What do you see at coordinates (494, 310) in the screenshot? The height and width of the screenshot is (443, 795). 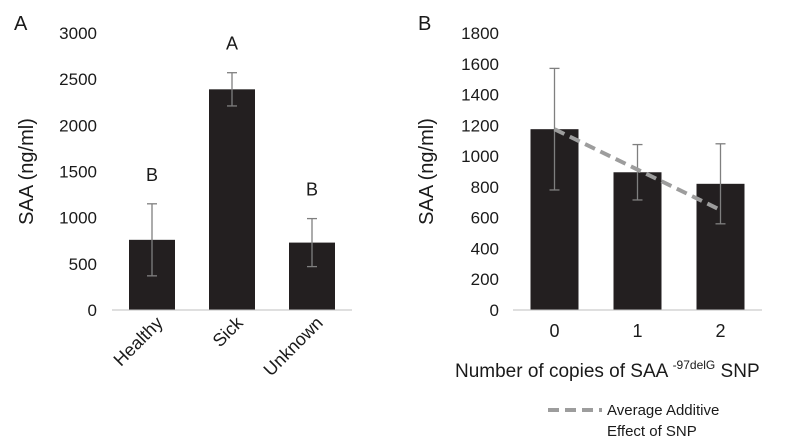 I see `panel-b-y-tick-label: 0` at bounding box center [494, 310].